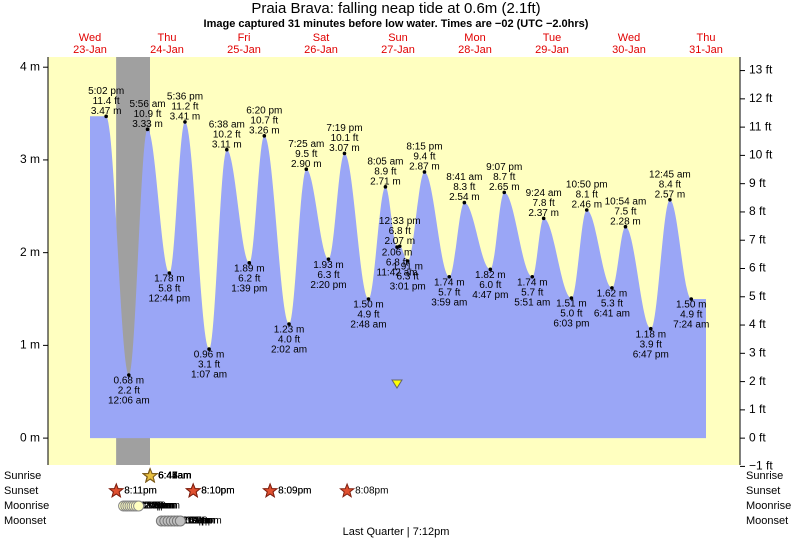  What do you see at coordinates (424, 147) in the screenshot?
I see `event-label: 8:15 pm` at bounding box center [424, 147].